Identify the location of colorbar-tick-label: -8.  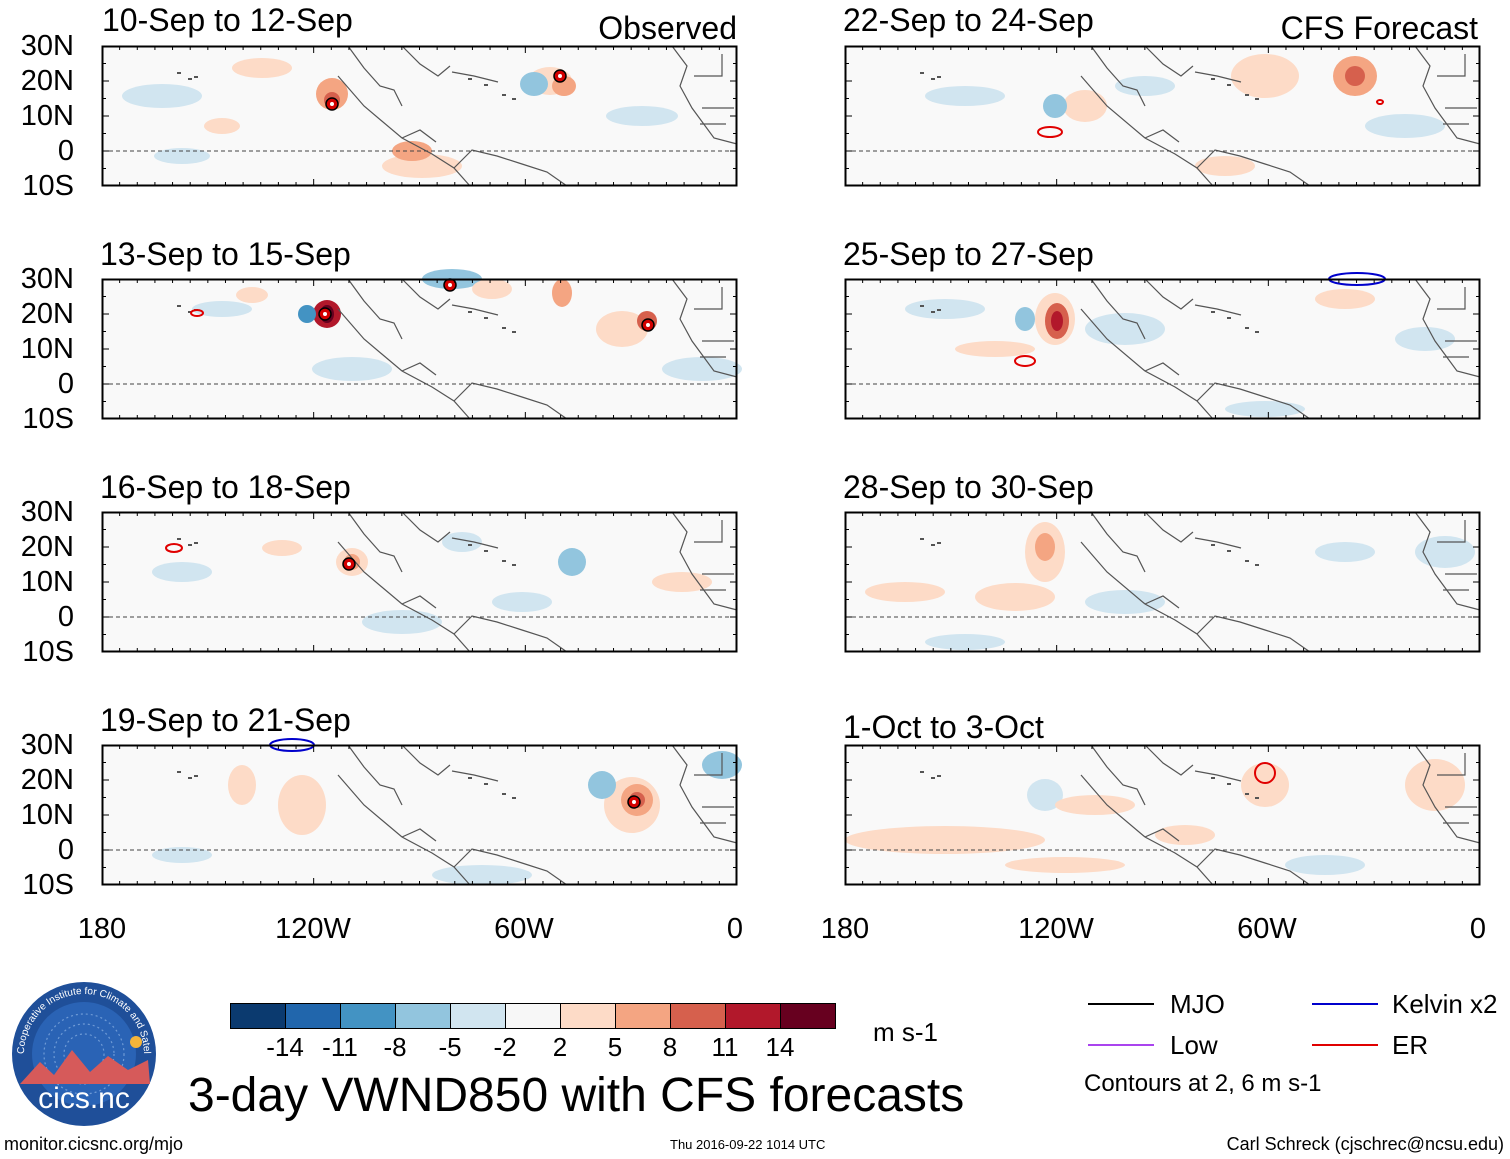
(395, 1047).